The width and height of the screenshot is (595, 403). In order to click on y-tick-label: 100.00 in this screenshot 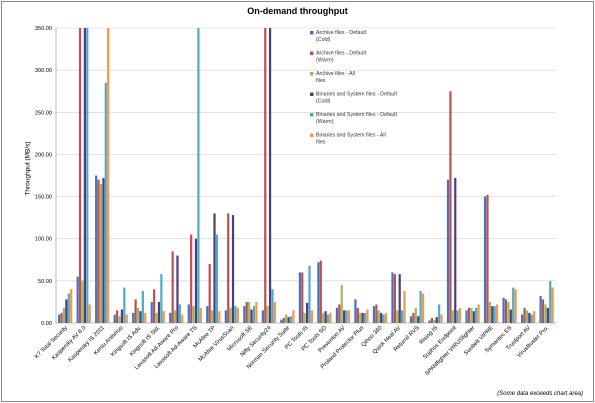, I will do `click(43, 240)`.